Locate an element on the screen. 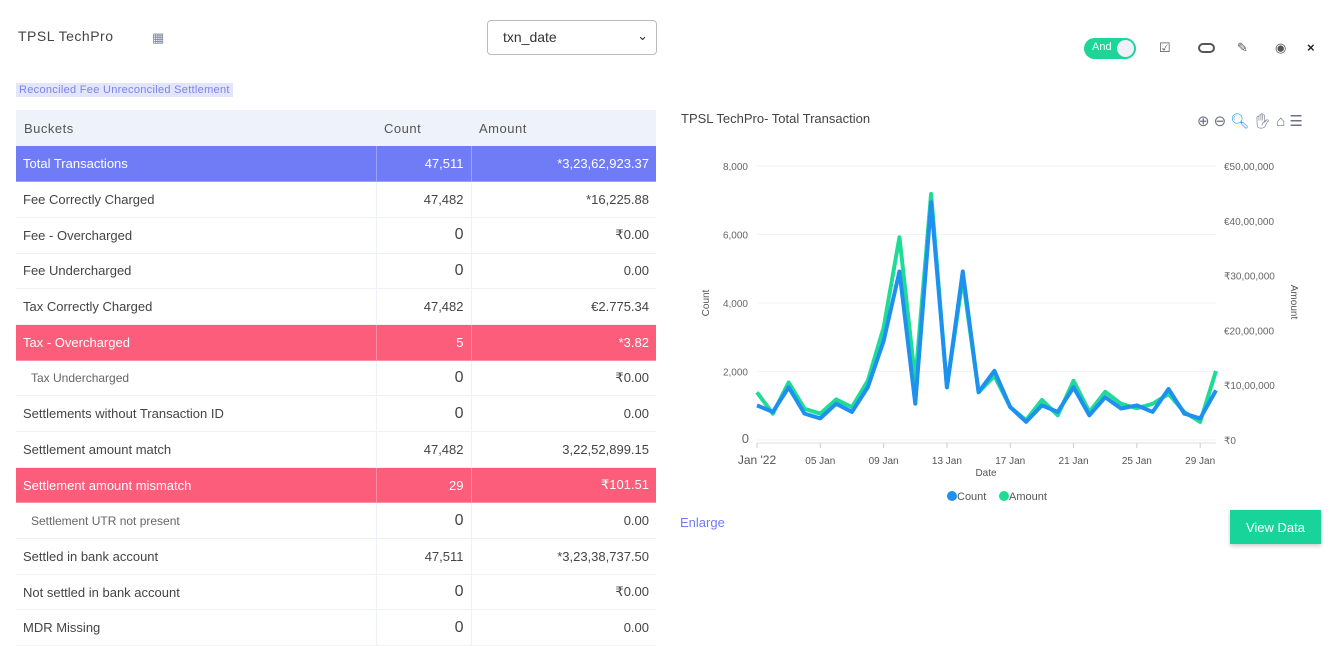 The width and height of the screenshot is (1344, 646). zoom-out-icon: ⊖ is located at coordinates (1222, 121).